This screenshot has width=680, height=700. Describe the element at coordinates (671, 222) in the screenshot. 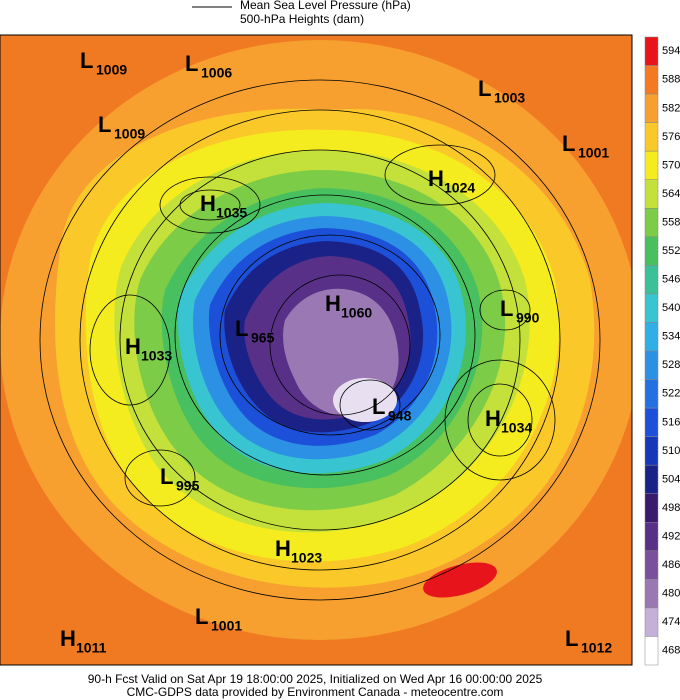

I see `colorbar-label: 558` at that location.